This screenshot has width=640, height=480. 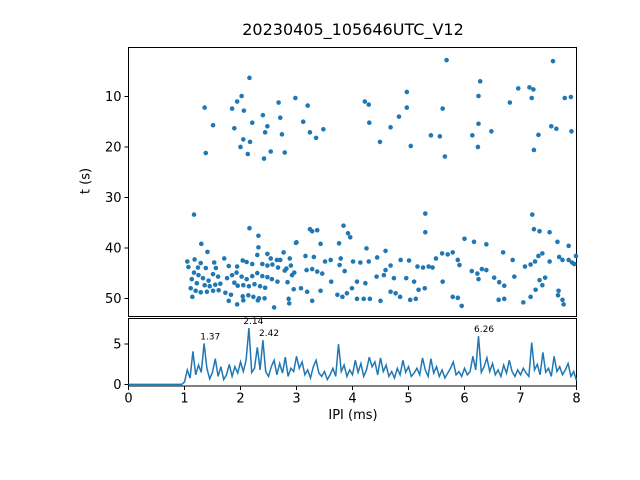 I want to click on y-tick-label: 0, so click(x=117, y=385).